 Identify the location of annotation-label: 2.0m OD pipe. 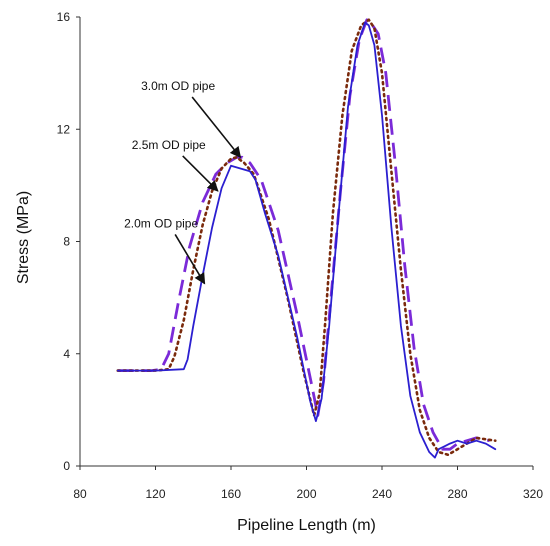
(161, 223).